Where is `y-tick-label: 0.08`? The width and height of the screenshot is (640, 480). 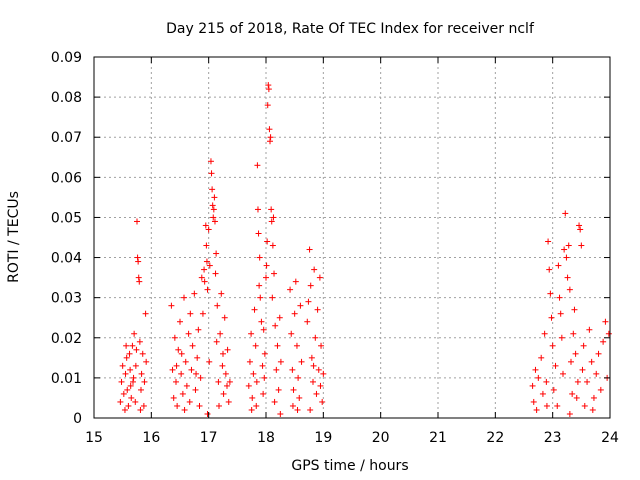
y-tick-label: 0.08 is located at coordinates (66, 98).